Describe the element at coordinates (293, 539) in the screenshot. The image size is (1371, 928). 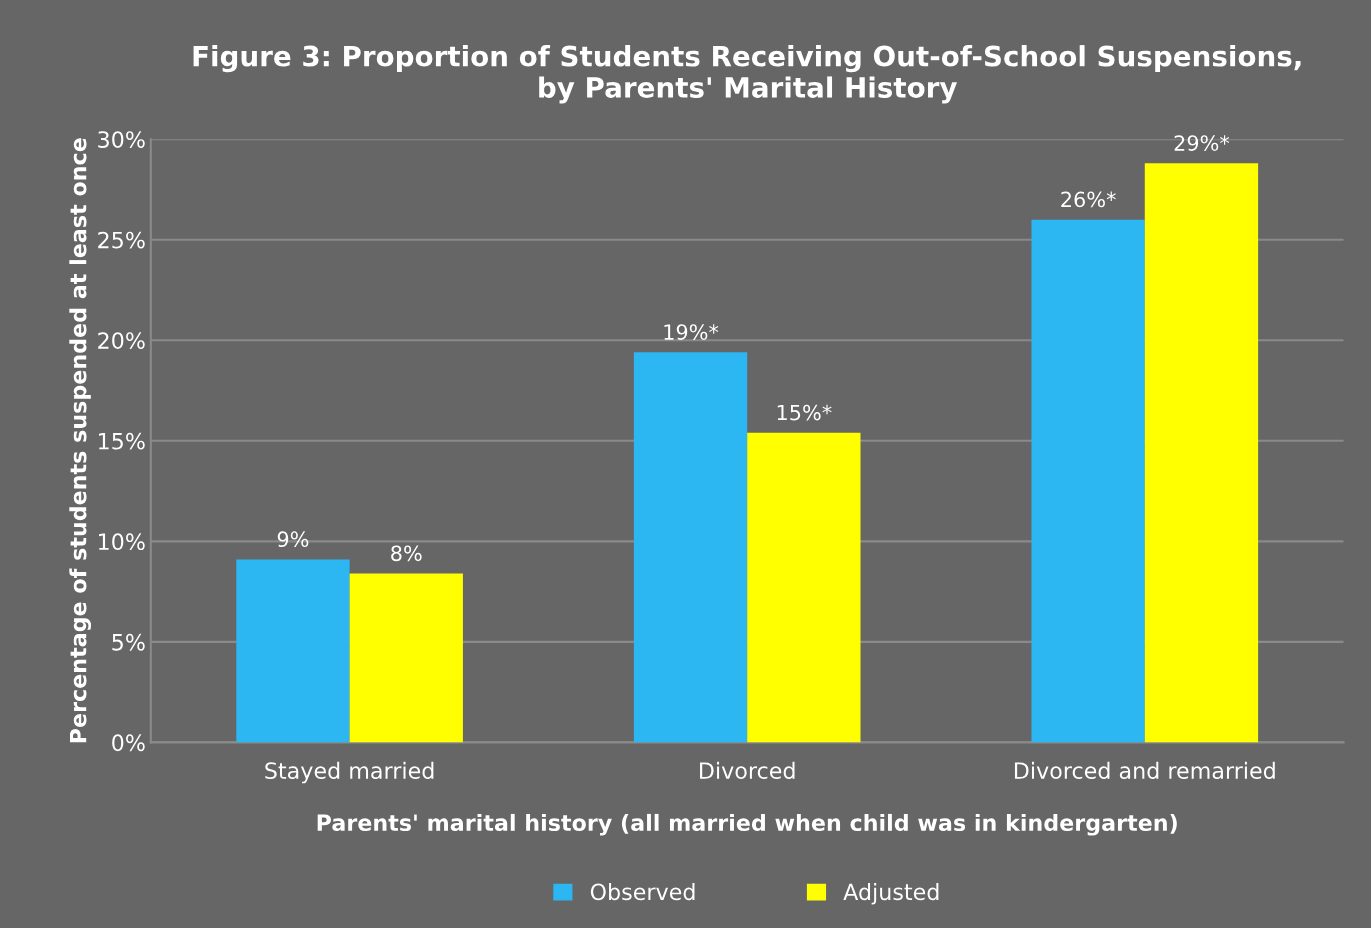
I see `data-label: 9%` at that location.